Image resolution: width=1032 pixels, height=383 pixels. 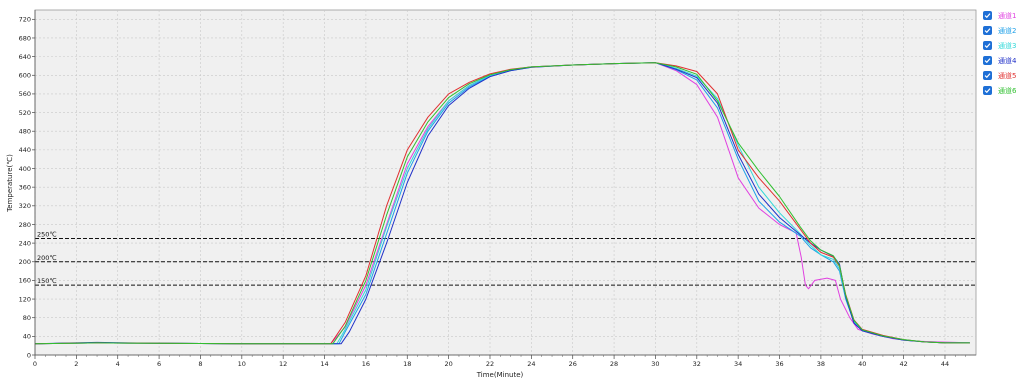 What do you see at coordinates (779, 364) in the screenshot?
I see `x-tick-label: 36` at bounding box center [779, 364].